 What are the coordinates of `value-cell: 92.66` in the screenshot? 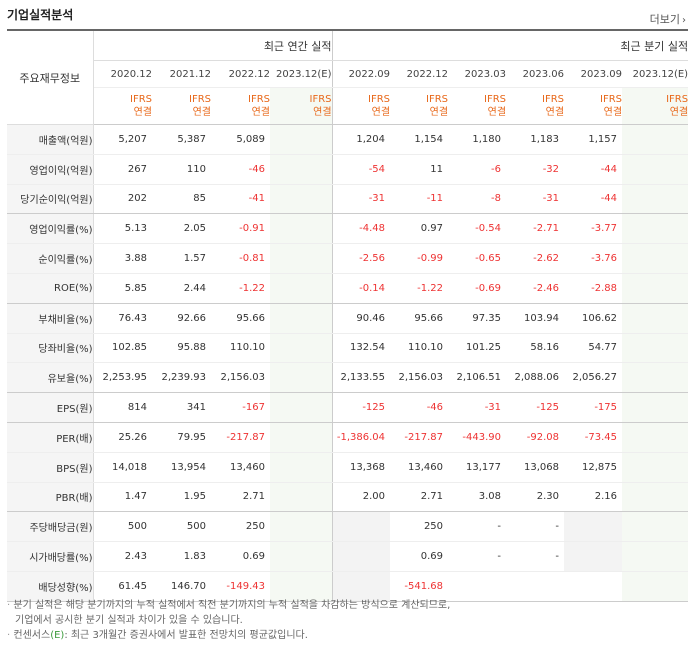 It's located at (181, 318).